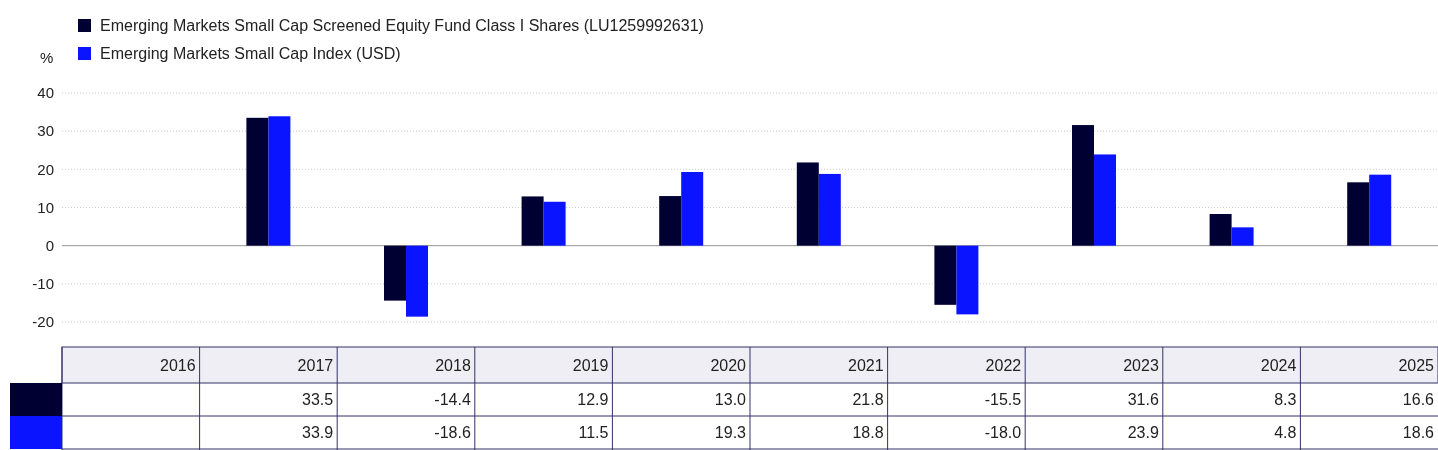 Image resolution: width=1438 pixels, height=450 pixels. What do you see at coordinates (1143, 399) in the screenshot?
I see `data-label: 31.6` at bounding box center [1143, 399].